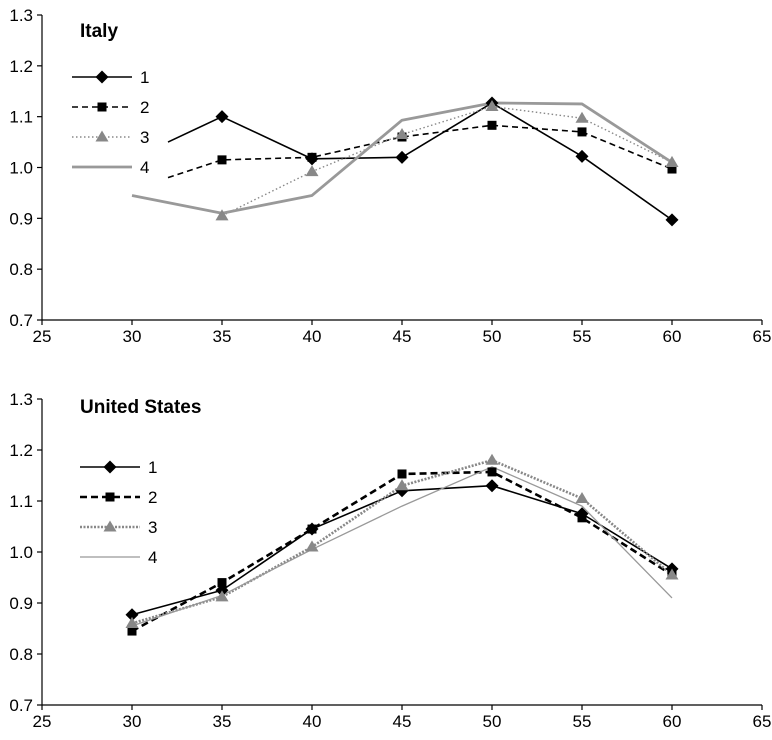 The image size is (772, 740). What do you see at coordinates (140, 407) in the screenshot?
I see `chart-title: United States` at bounding box center [140, 407].